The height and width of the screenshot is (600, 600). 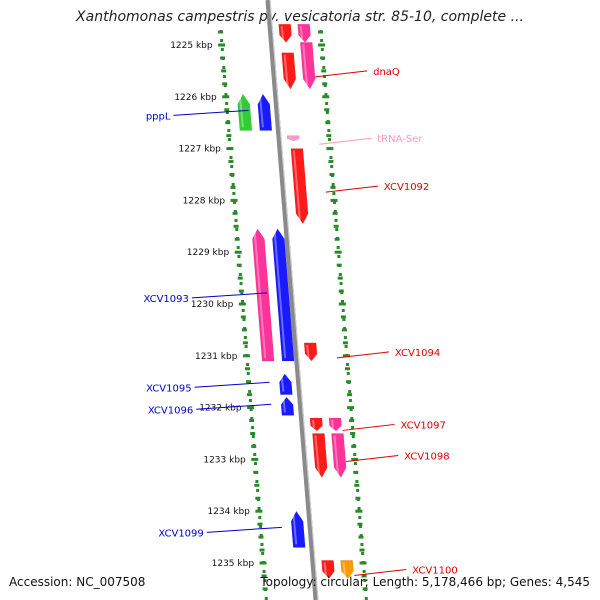 What do you see at coordinates (77, 582) in the screenshot?
I see `accession-text: Accession: NC_007508` at bounding box center [77, 582].